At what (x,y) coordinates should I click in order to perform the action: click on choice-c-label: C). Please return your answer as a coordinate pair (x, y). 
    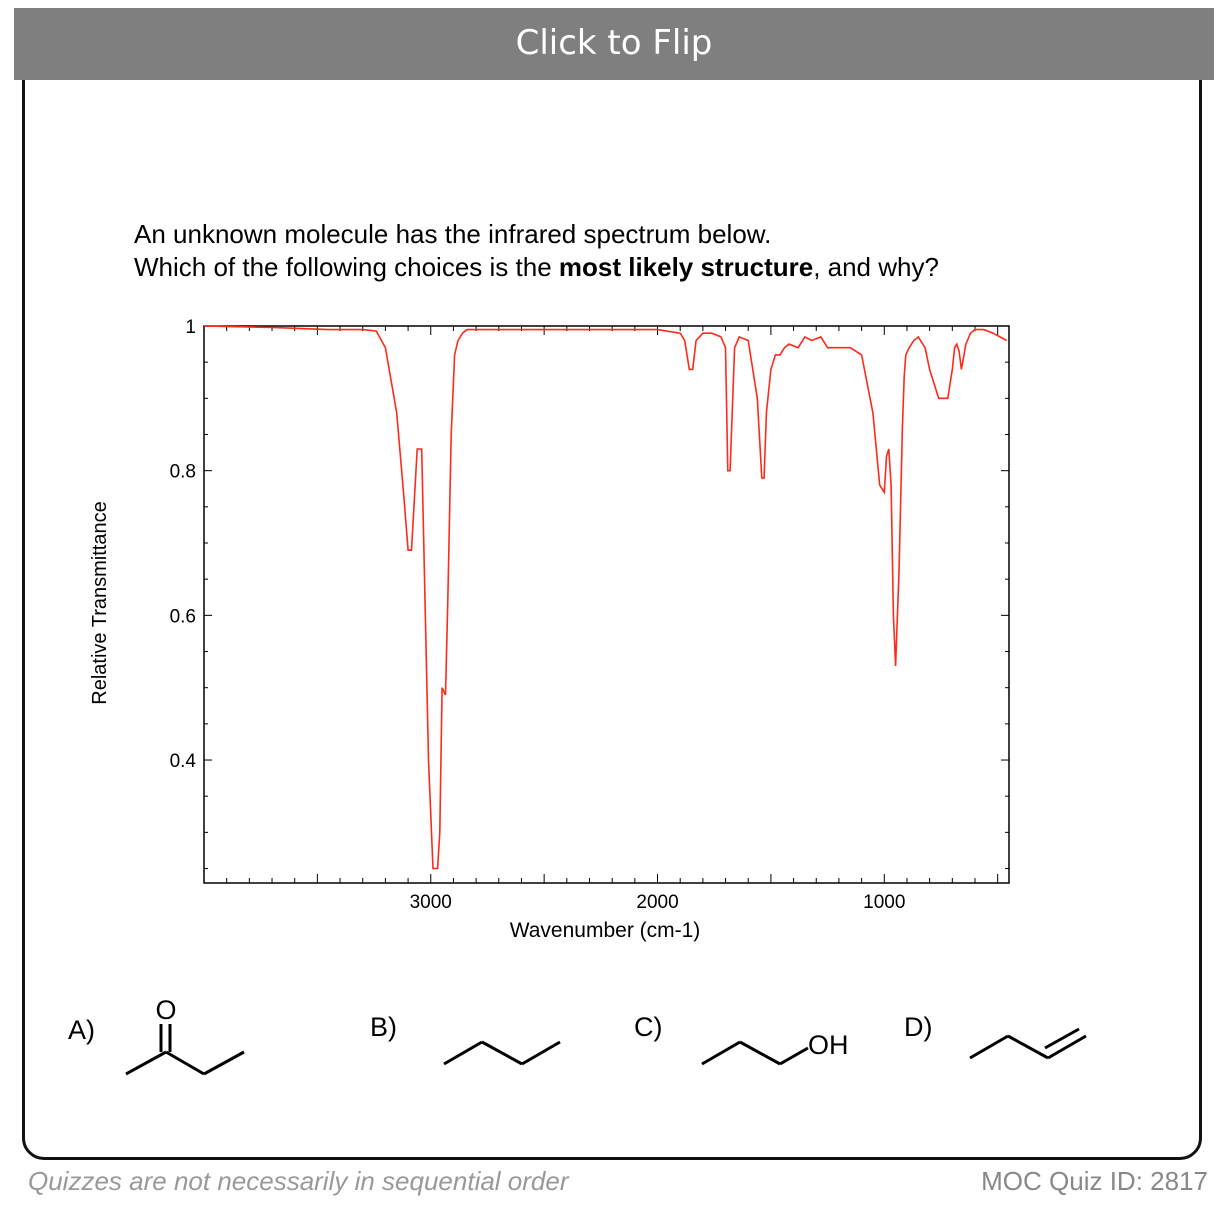
    Looking at the image, I should click on (648, 1027).